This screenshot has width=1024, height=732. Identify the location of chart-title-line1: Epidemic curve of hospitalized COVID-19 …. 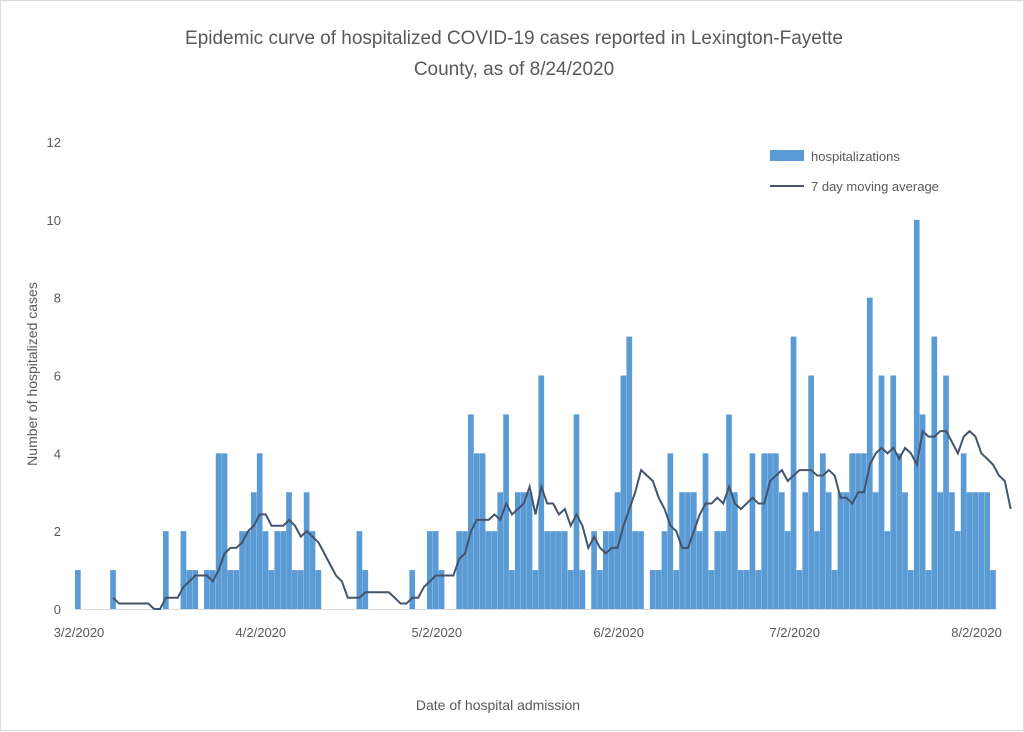
(514, 38).